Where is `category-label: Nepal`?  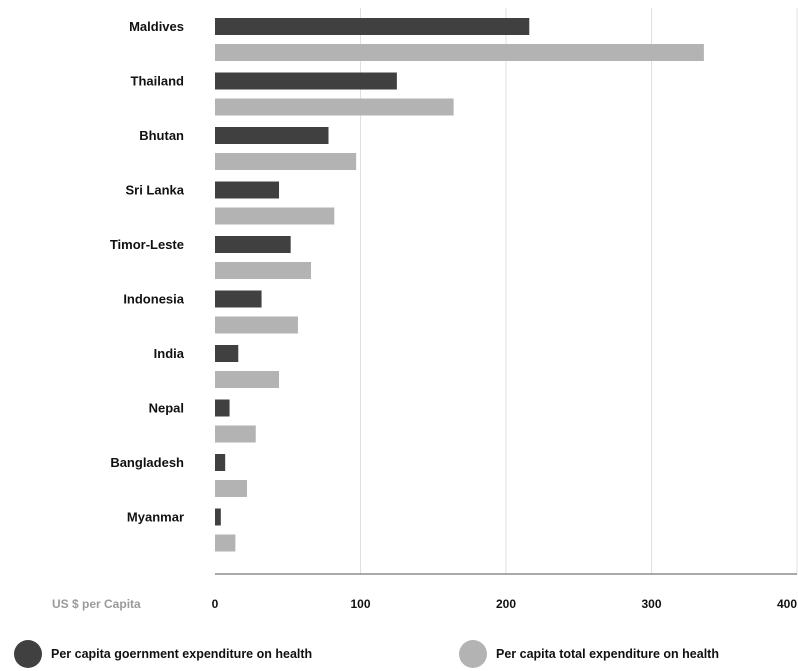
category-label: Nepal is located at coordinates (166, 408).